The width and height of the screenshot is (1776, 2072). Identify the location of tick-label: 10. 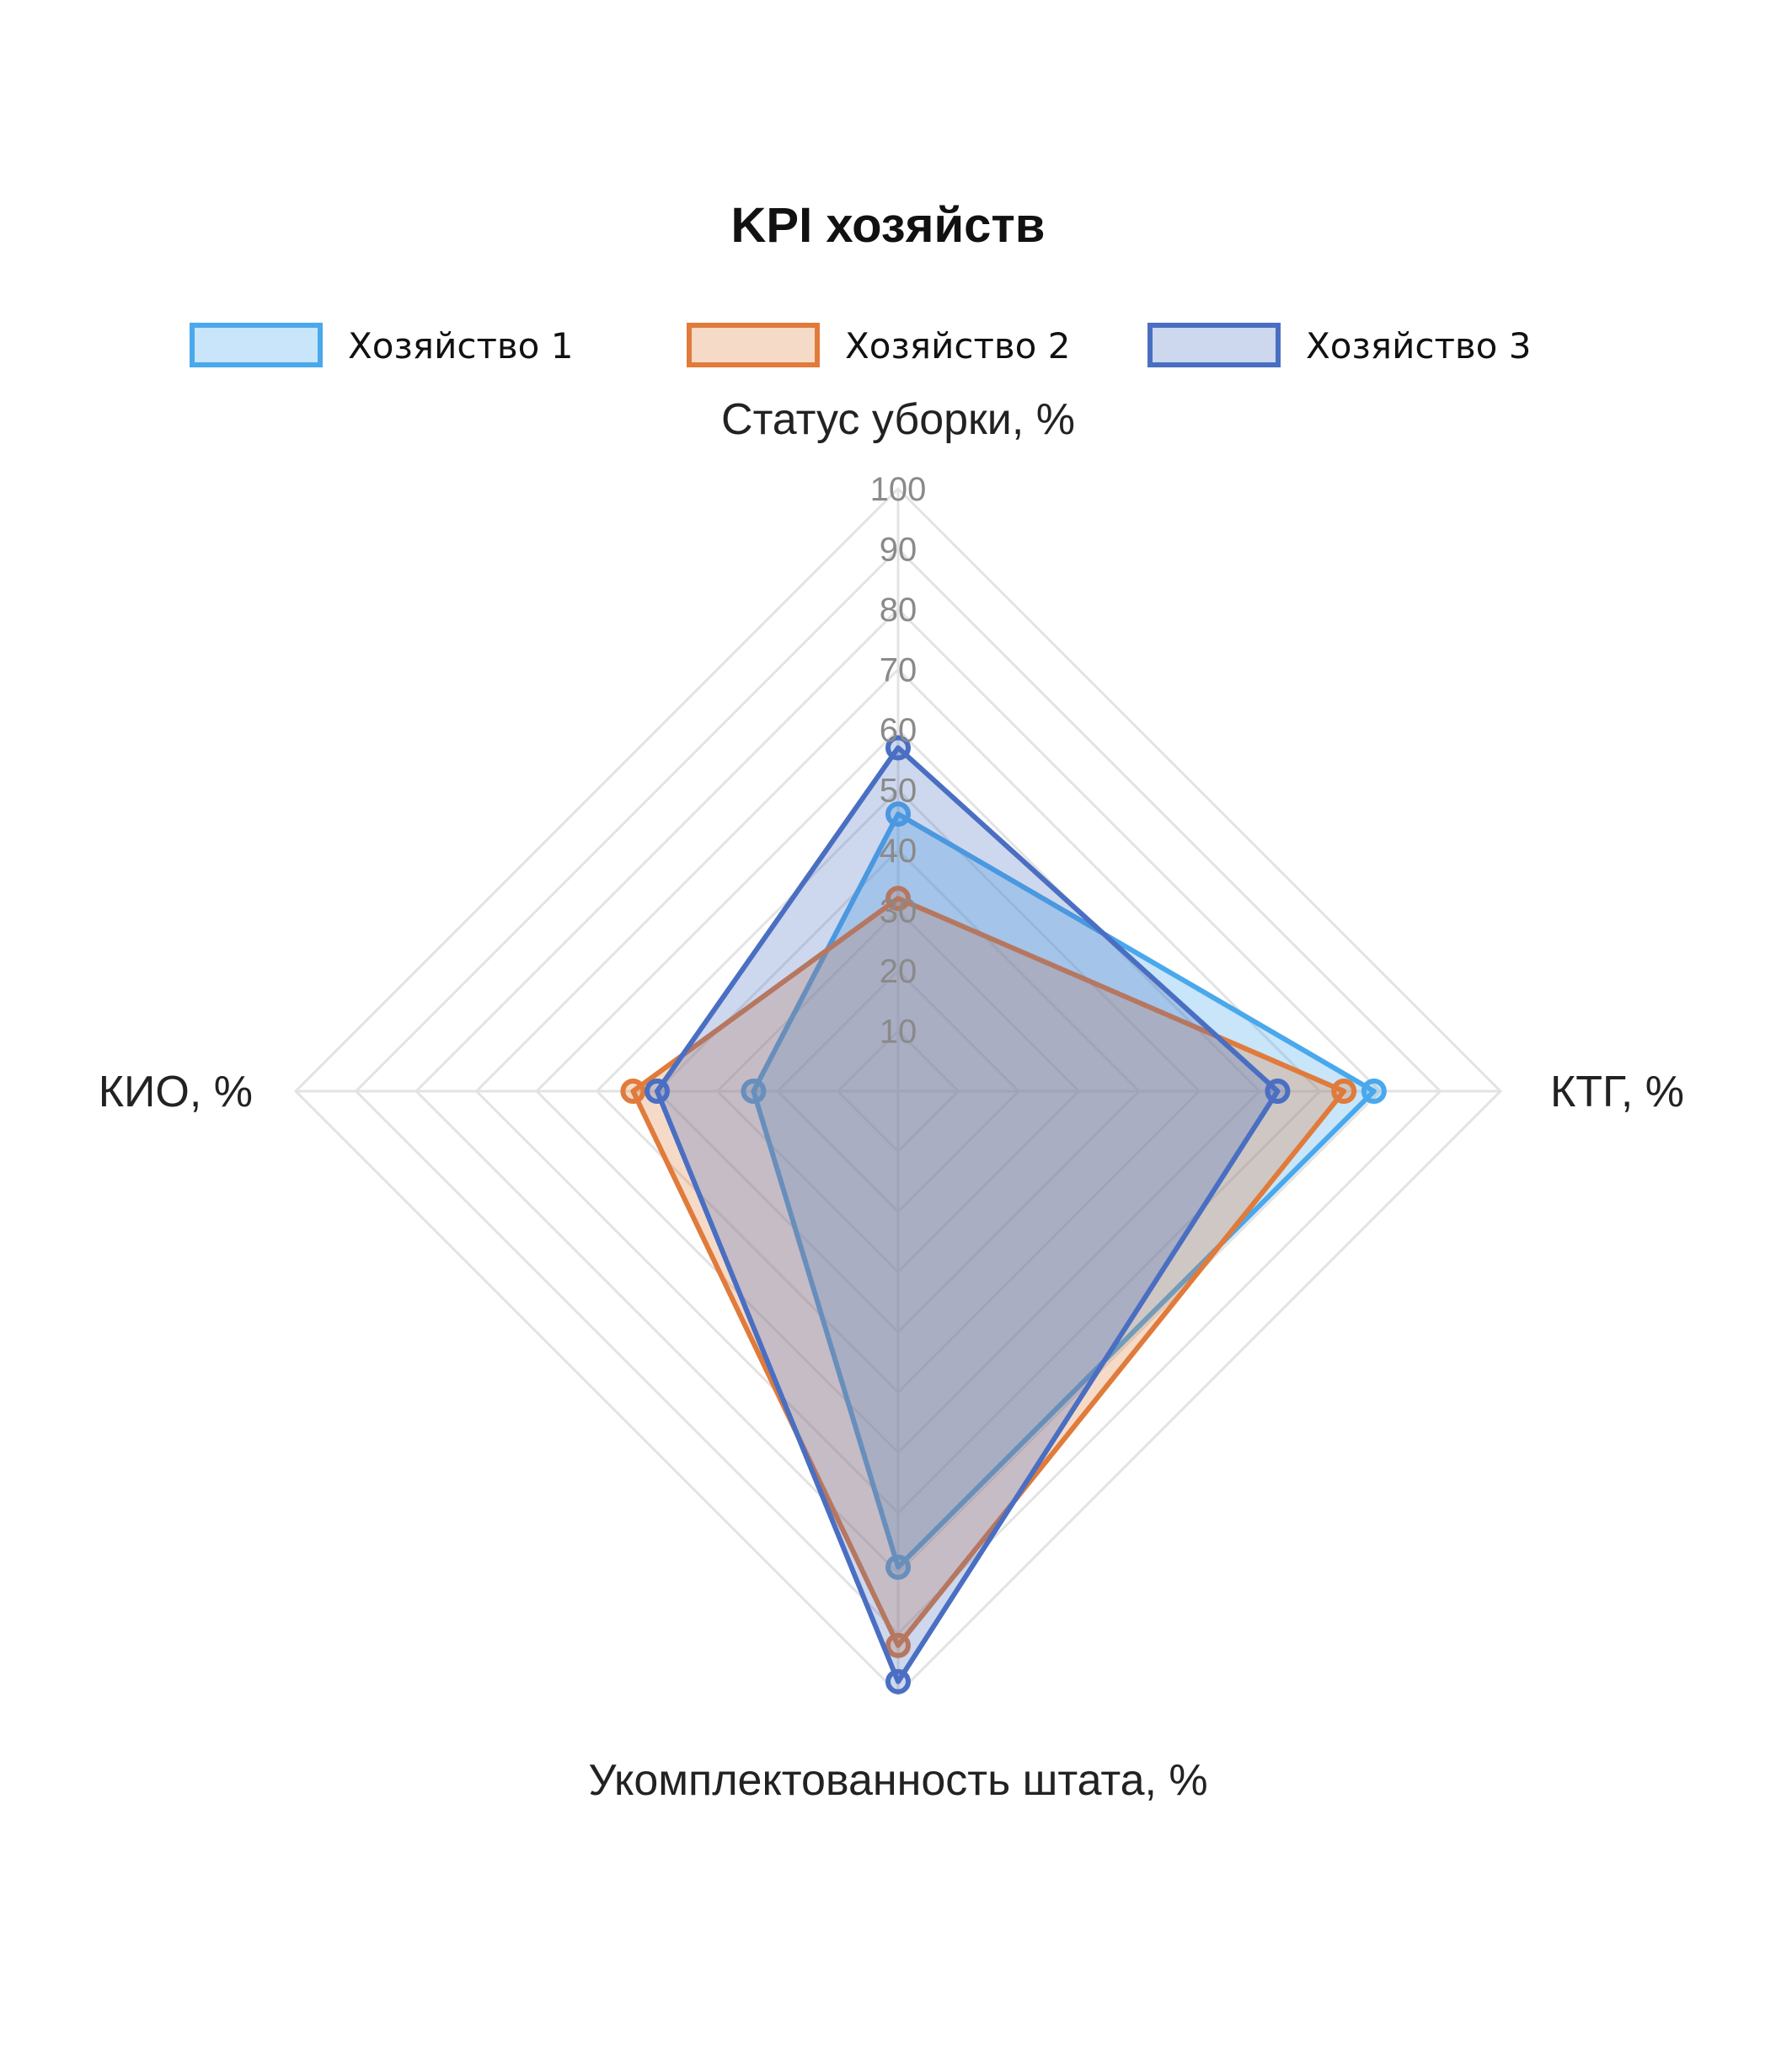
(899, 1033).